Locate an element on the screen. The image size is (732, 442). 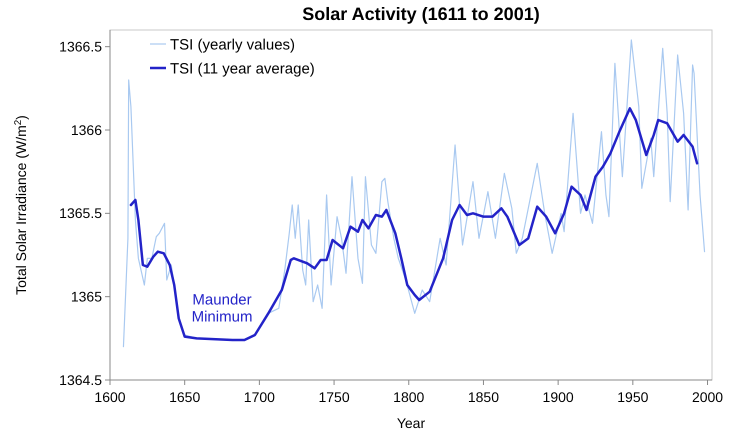
y-tick-label: 1365.5 is located at coordinates (80, 213).